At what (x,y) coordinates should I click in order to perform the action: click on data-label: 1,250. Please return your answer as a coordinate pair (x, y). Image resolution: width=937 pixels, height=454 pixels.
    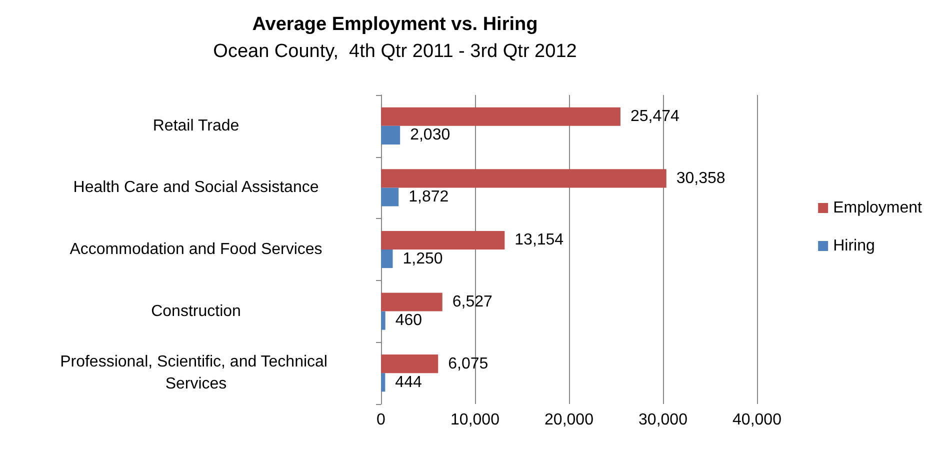
    Looking at the image, I should click on (422, 259).